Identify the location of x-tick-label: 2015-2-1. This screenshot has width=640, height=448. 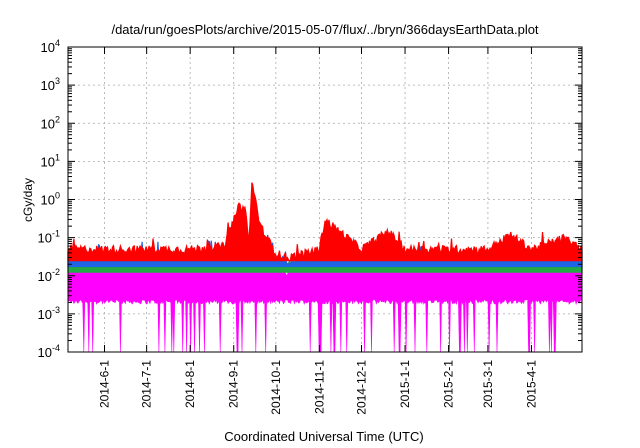
(449, 384).